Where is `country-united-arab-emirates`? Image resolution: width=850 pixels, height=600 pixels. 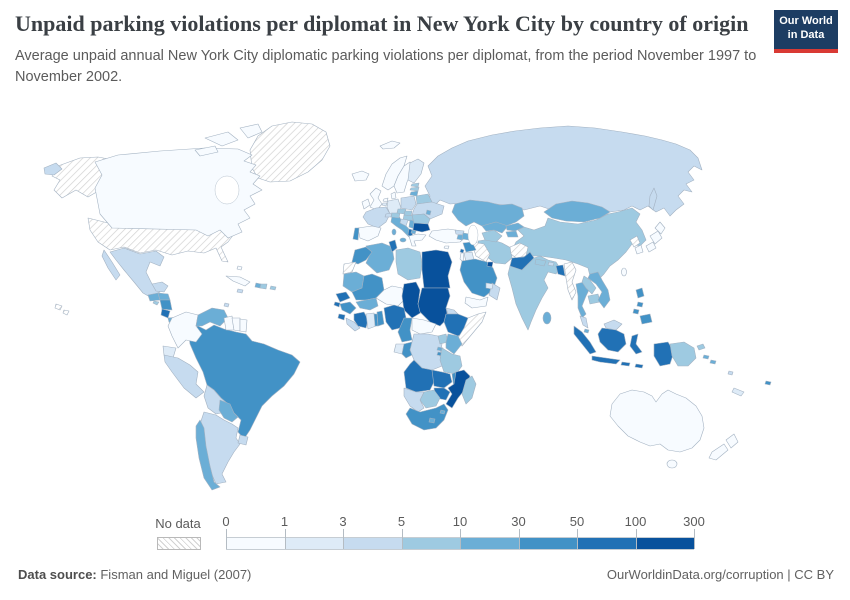
country-united-arab-emirates is located at coordinates (489, 286).